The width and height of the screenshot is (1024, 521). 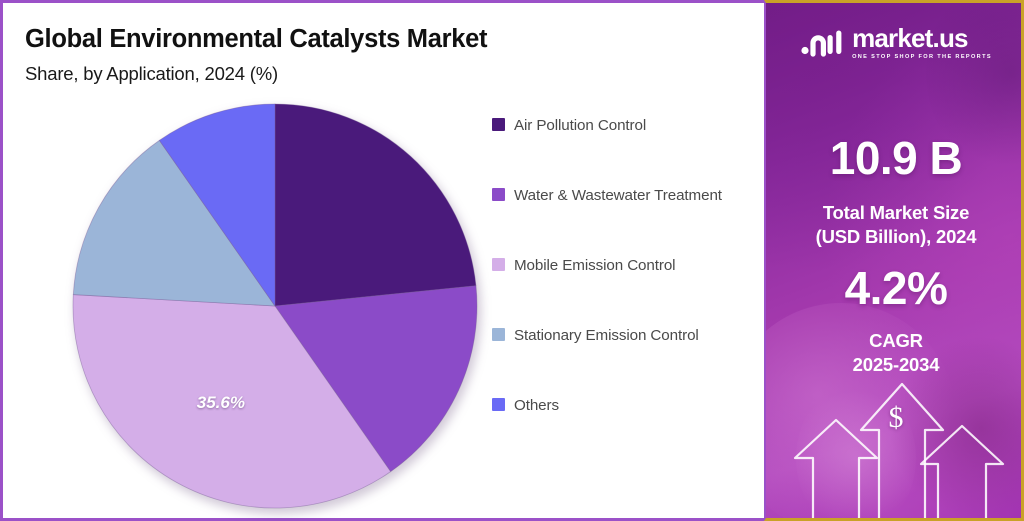 What do you see at coordinates (536, 405) in the screenshot?
I see `legend-item-label: Others` at bounding box center [536, 405].